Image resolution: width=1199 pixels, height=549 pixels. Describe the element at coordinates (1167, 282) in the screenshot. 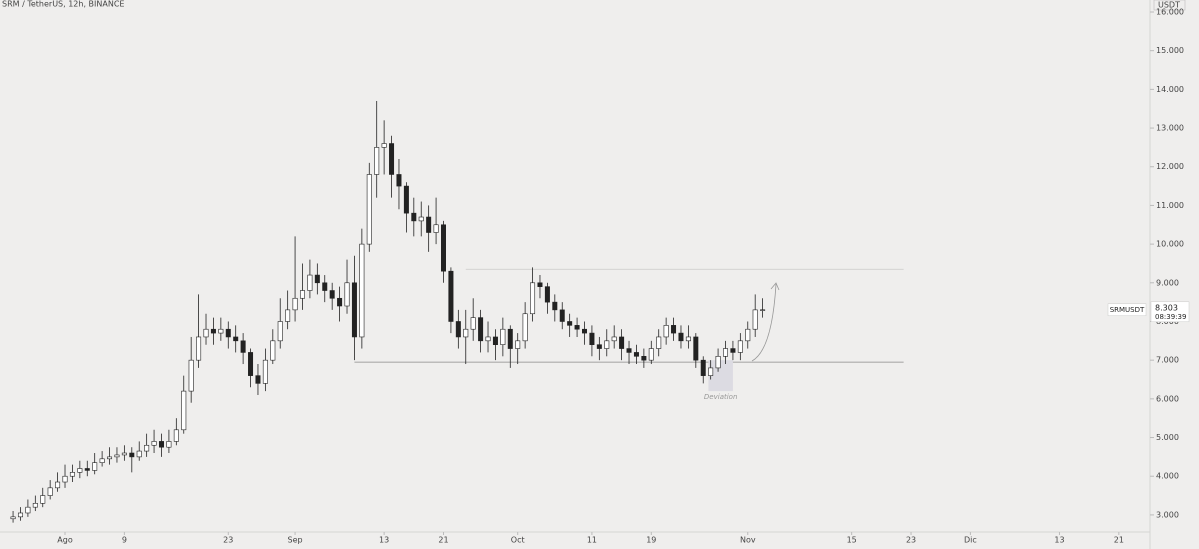

I see `y-tick-label: 9.000` at that location.